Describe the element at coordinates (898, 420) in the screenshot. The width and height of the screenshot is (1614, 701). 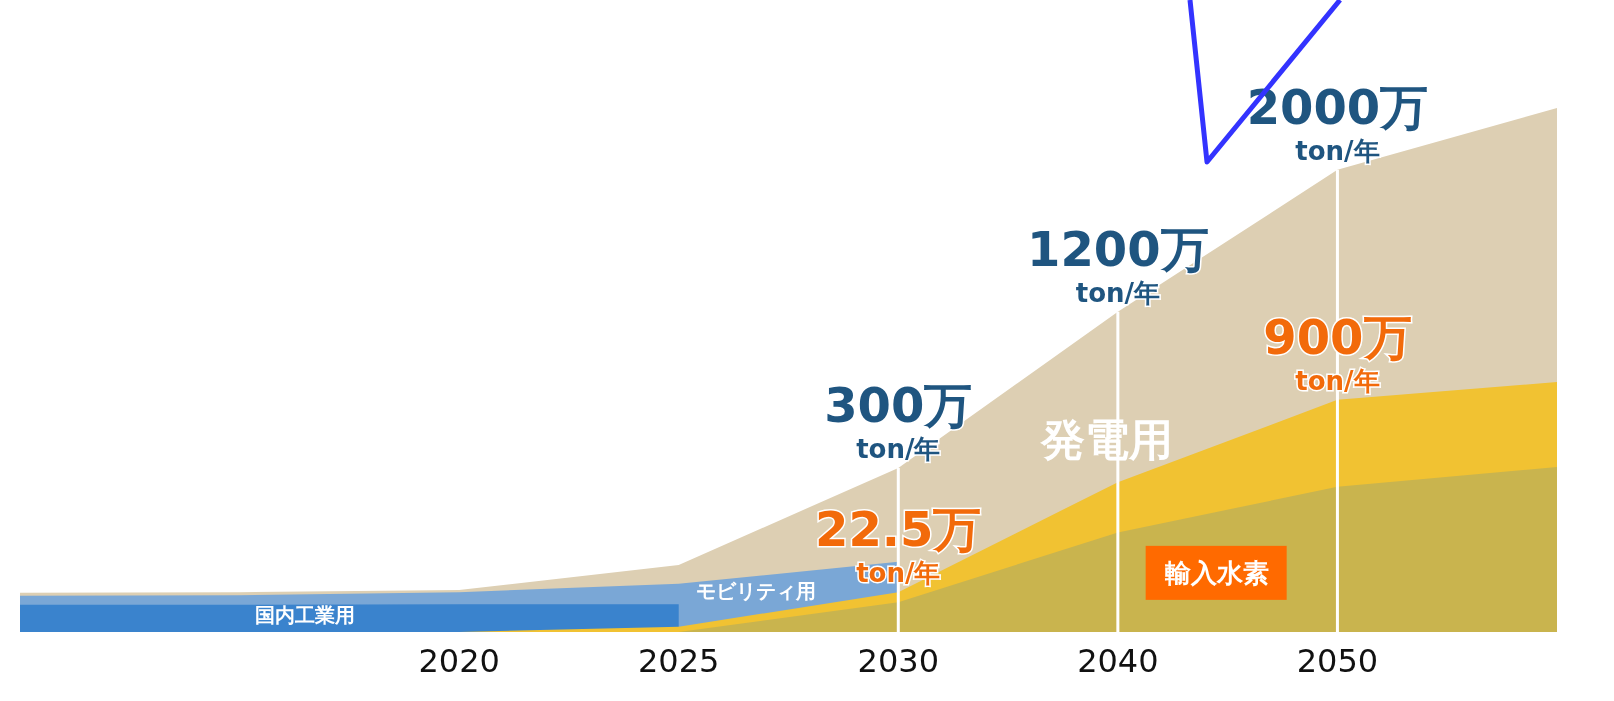
I see `annotation: 300万 ton/年` at that location.